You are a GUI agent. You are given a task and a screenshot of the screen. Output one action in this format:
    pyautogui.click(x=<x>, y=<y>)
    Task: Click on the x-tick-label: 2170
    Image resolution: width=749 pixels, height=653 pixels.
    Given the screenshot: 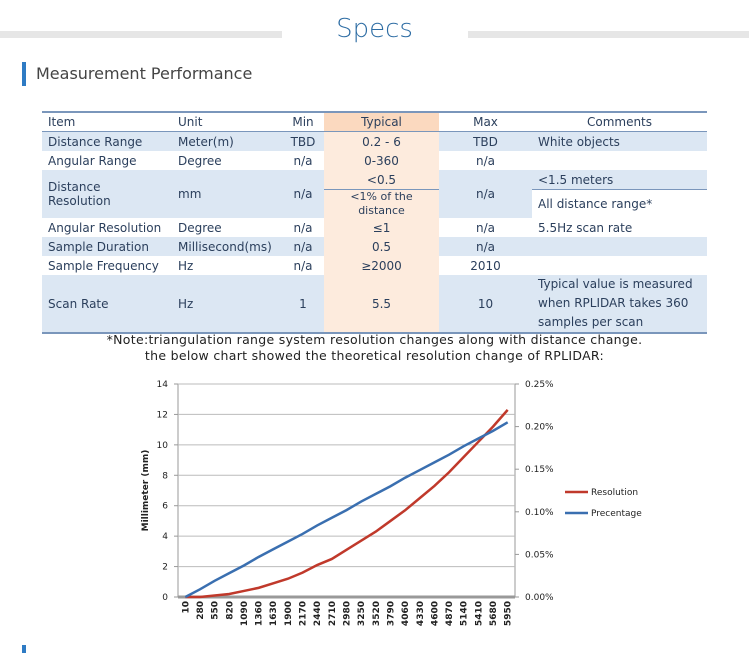 What is the action you would take?
    pyautogui.click(x=304, y=613)
    